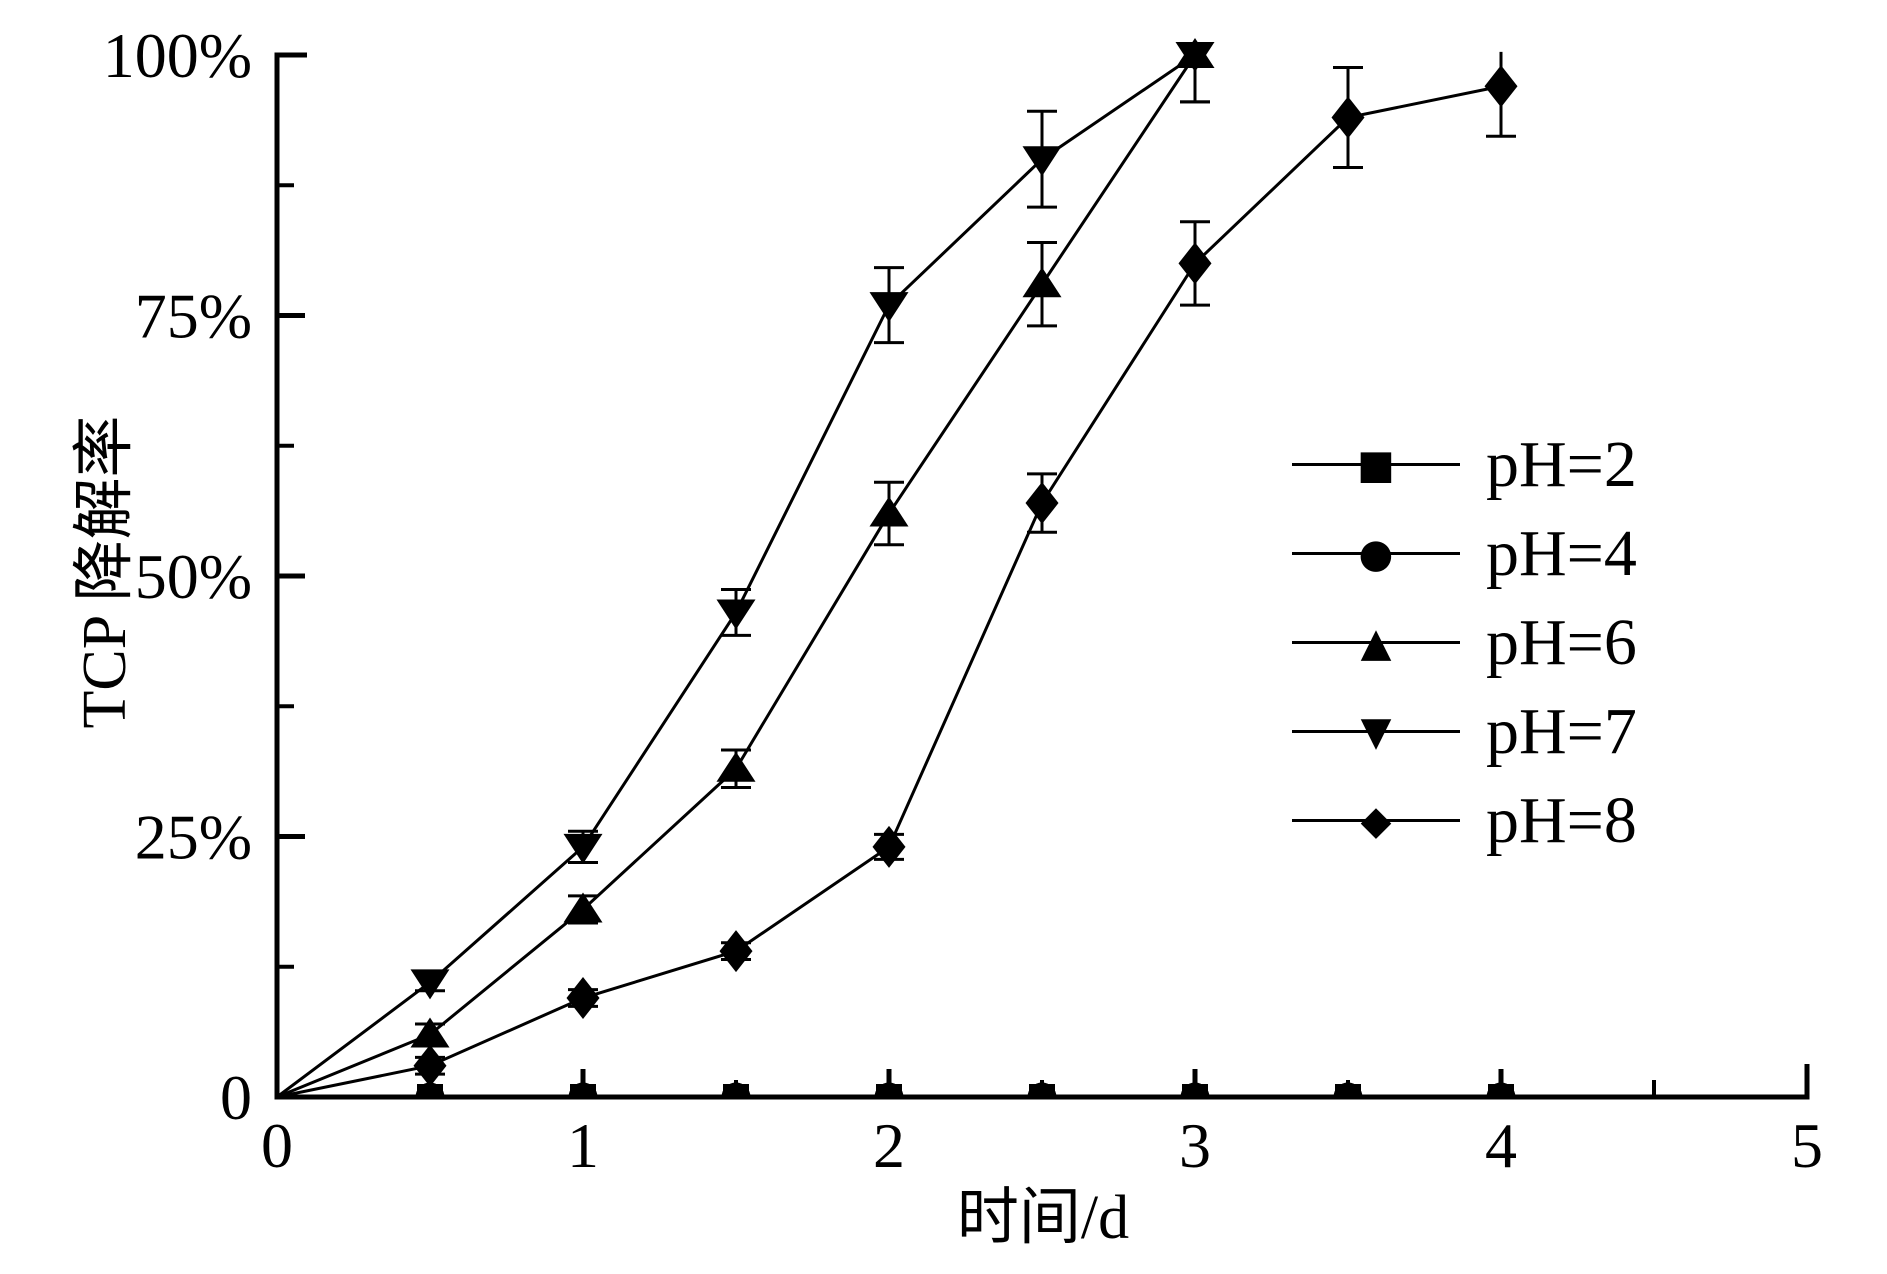  I want to click on legend: ■ pH=2 ● pH=4 ▲ pH=6 ▼ pH=7, so click(1464, 642).